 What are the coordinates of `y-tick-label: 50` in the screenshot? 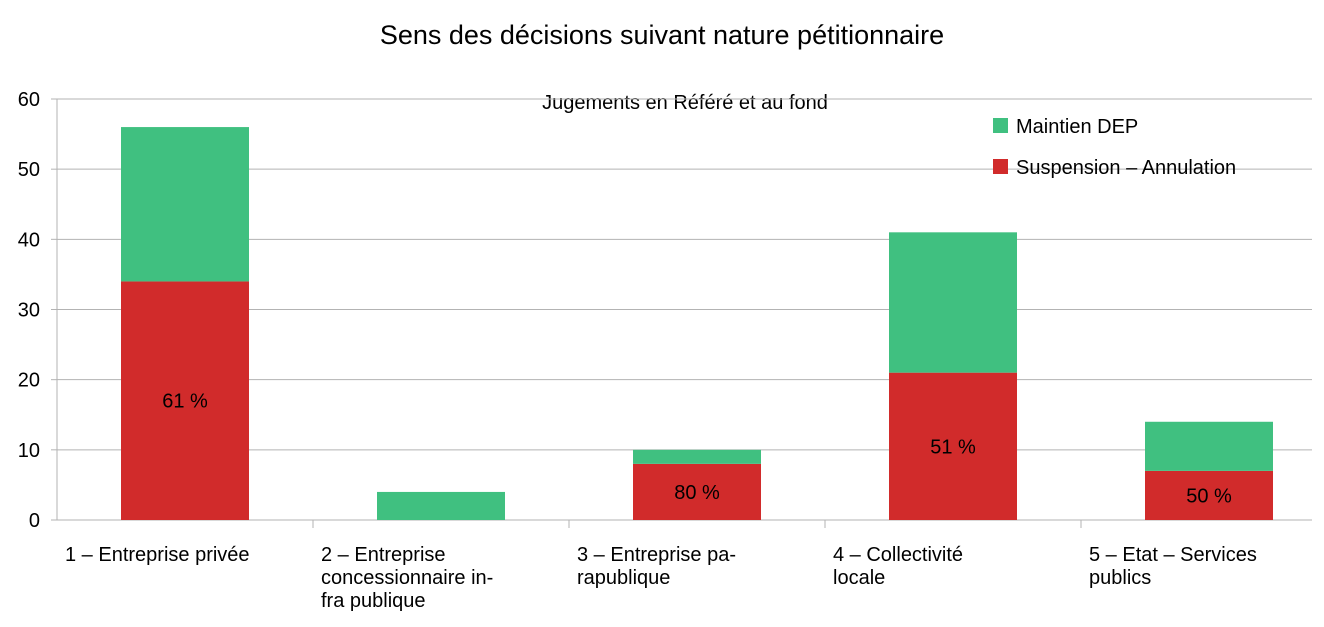 It's located at (29, 170).